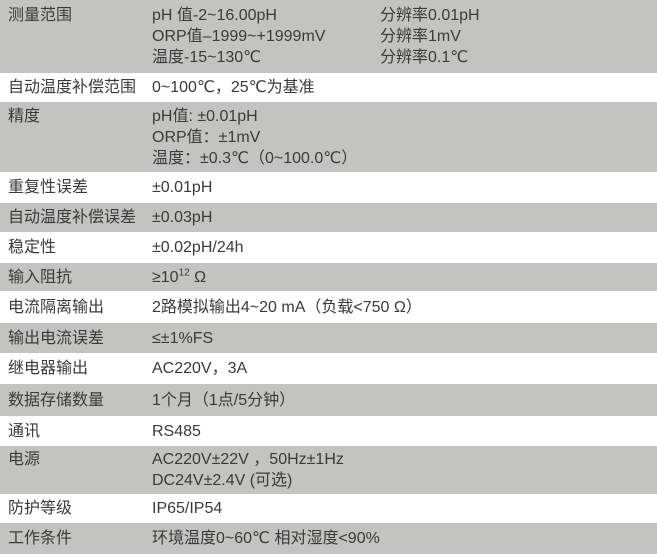 This screenshot has height=554, width=657. I want to click on measure-line-temp: 温度-15~130℃ 分辨率0.1℃, so click(404, 57).